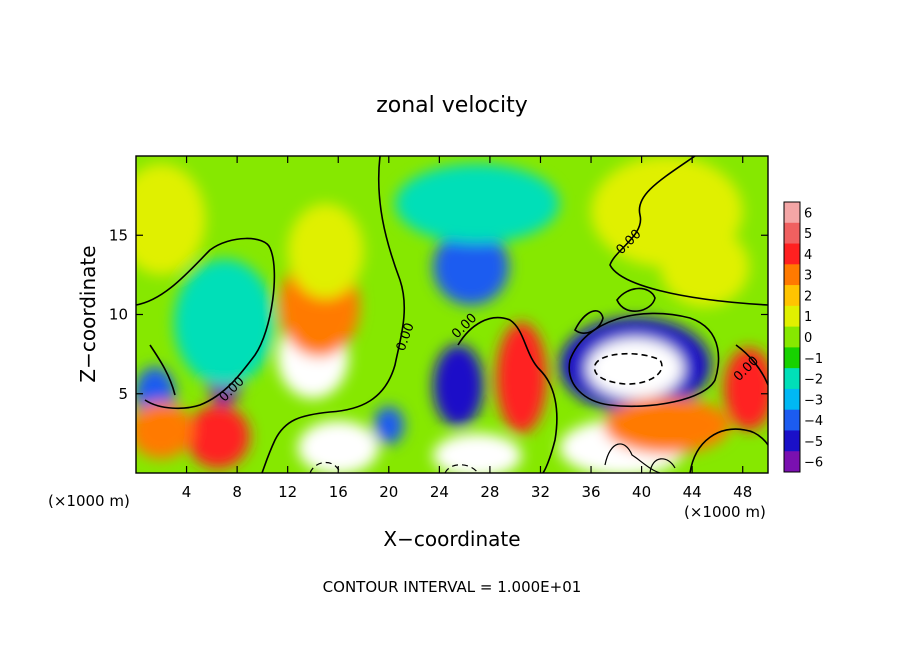 The image size is (904, 654). Describe the element at coordinates (540, 492) in the screenshot. I see `x-tick-label-7: 32` at that location.